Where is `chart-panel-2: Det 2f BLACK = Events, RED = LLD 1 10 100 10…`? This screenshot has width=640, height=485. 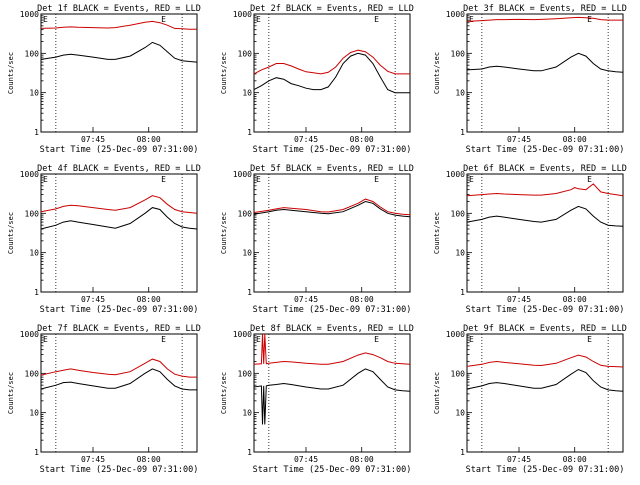 chart-panel-2: Det 2f BLACK = Events, RED = LLD 1 10 100 10… is located at coordinates (317, 79).